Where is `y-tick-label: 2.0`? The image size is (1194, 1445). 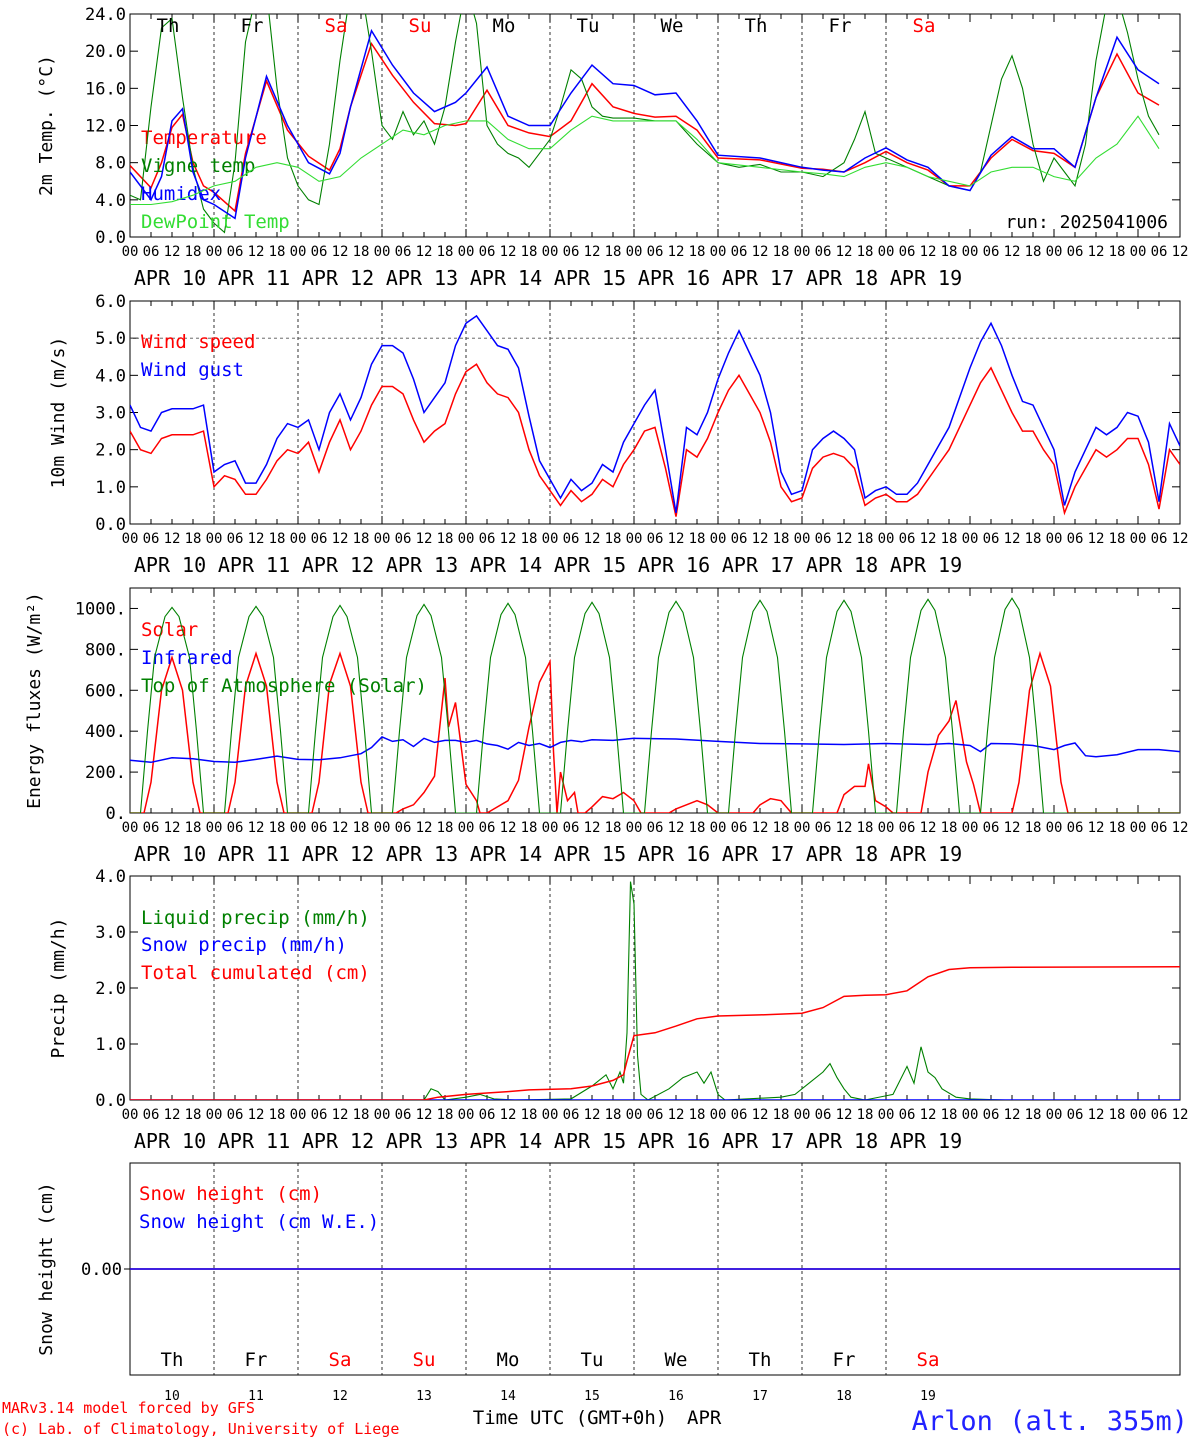
y-tick-label: 2.0 is located at coordinates (110, 451).